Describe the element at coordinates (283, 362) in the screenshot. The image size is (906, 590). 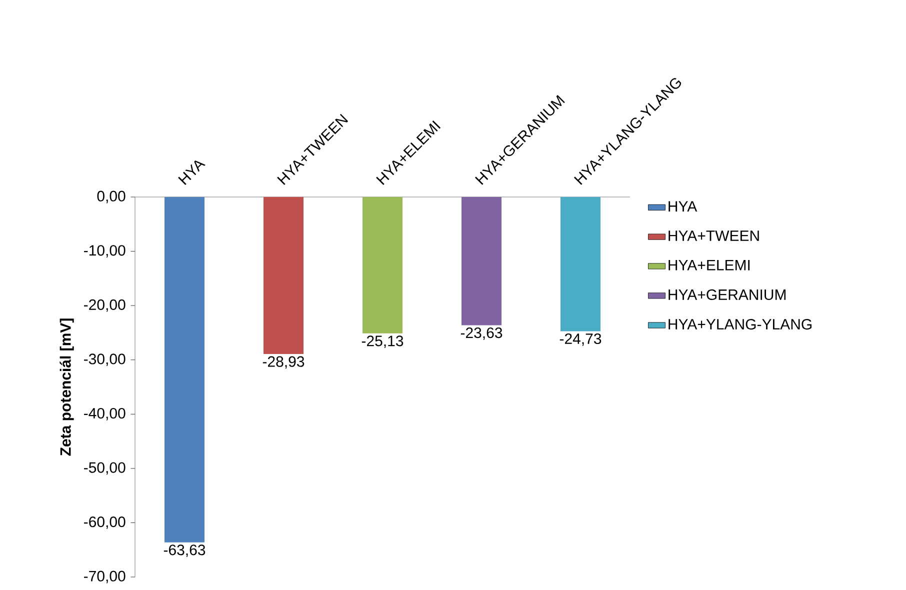
I see `data-label: -28,93` at that location.